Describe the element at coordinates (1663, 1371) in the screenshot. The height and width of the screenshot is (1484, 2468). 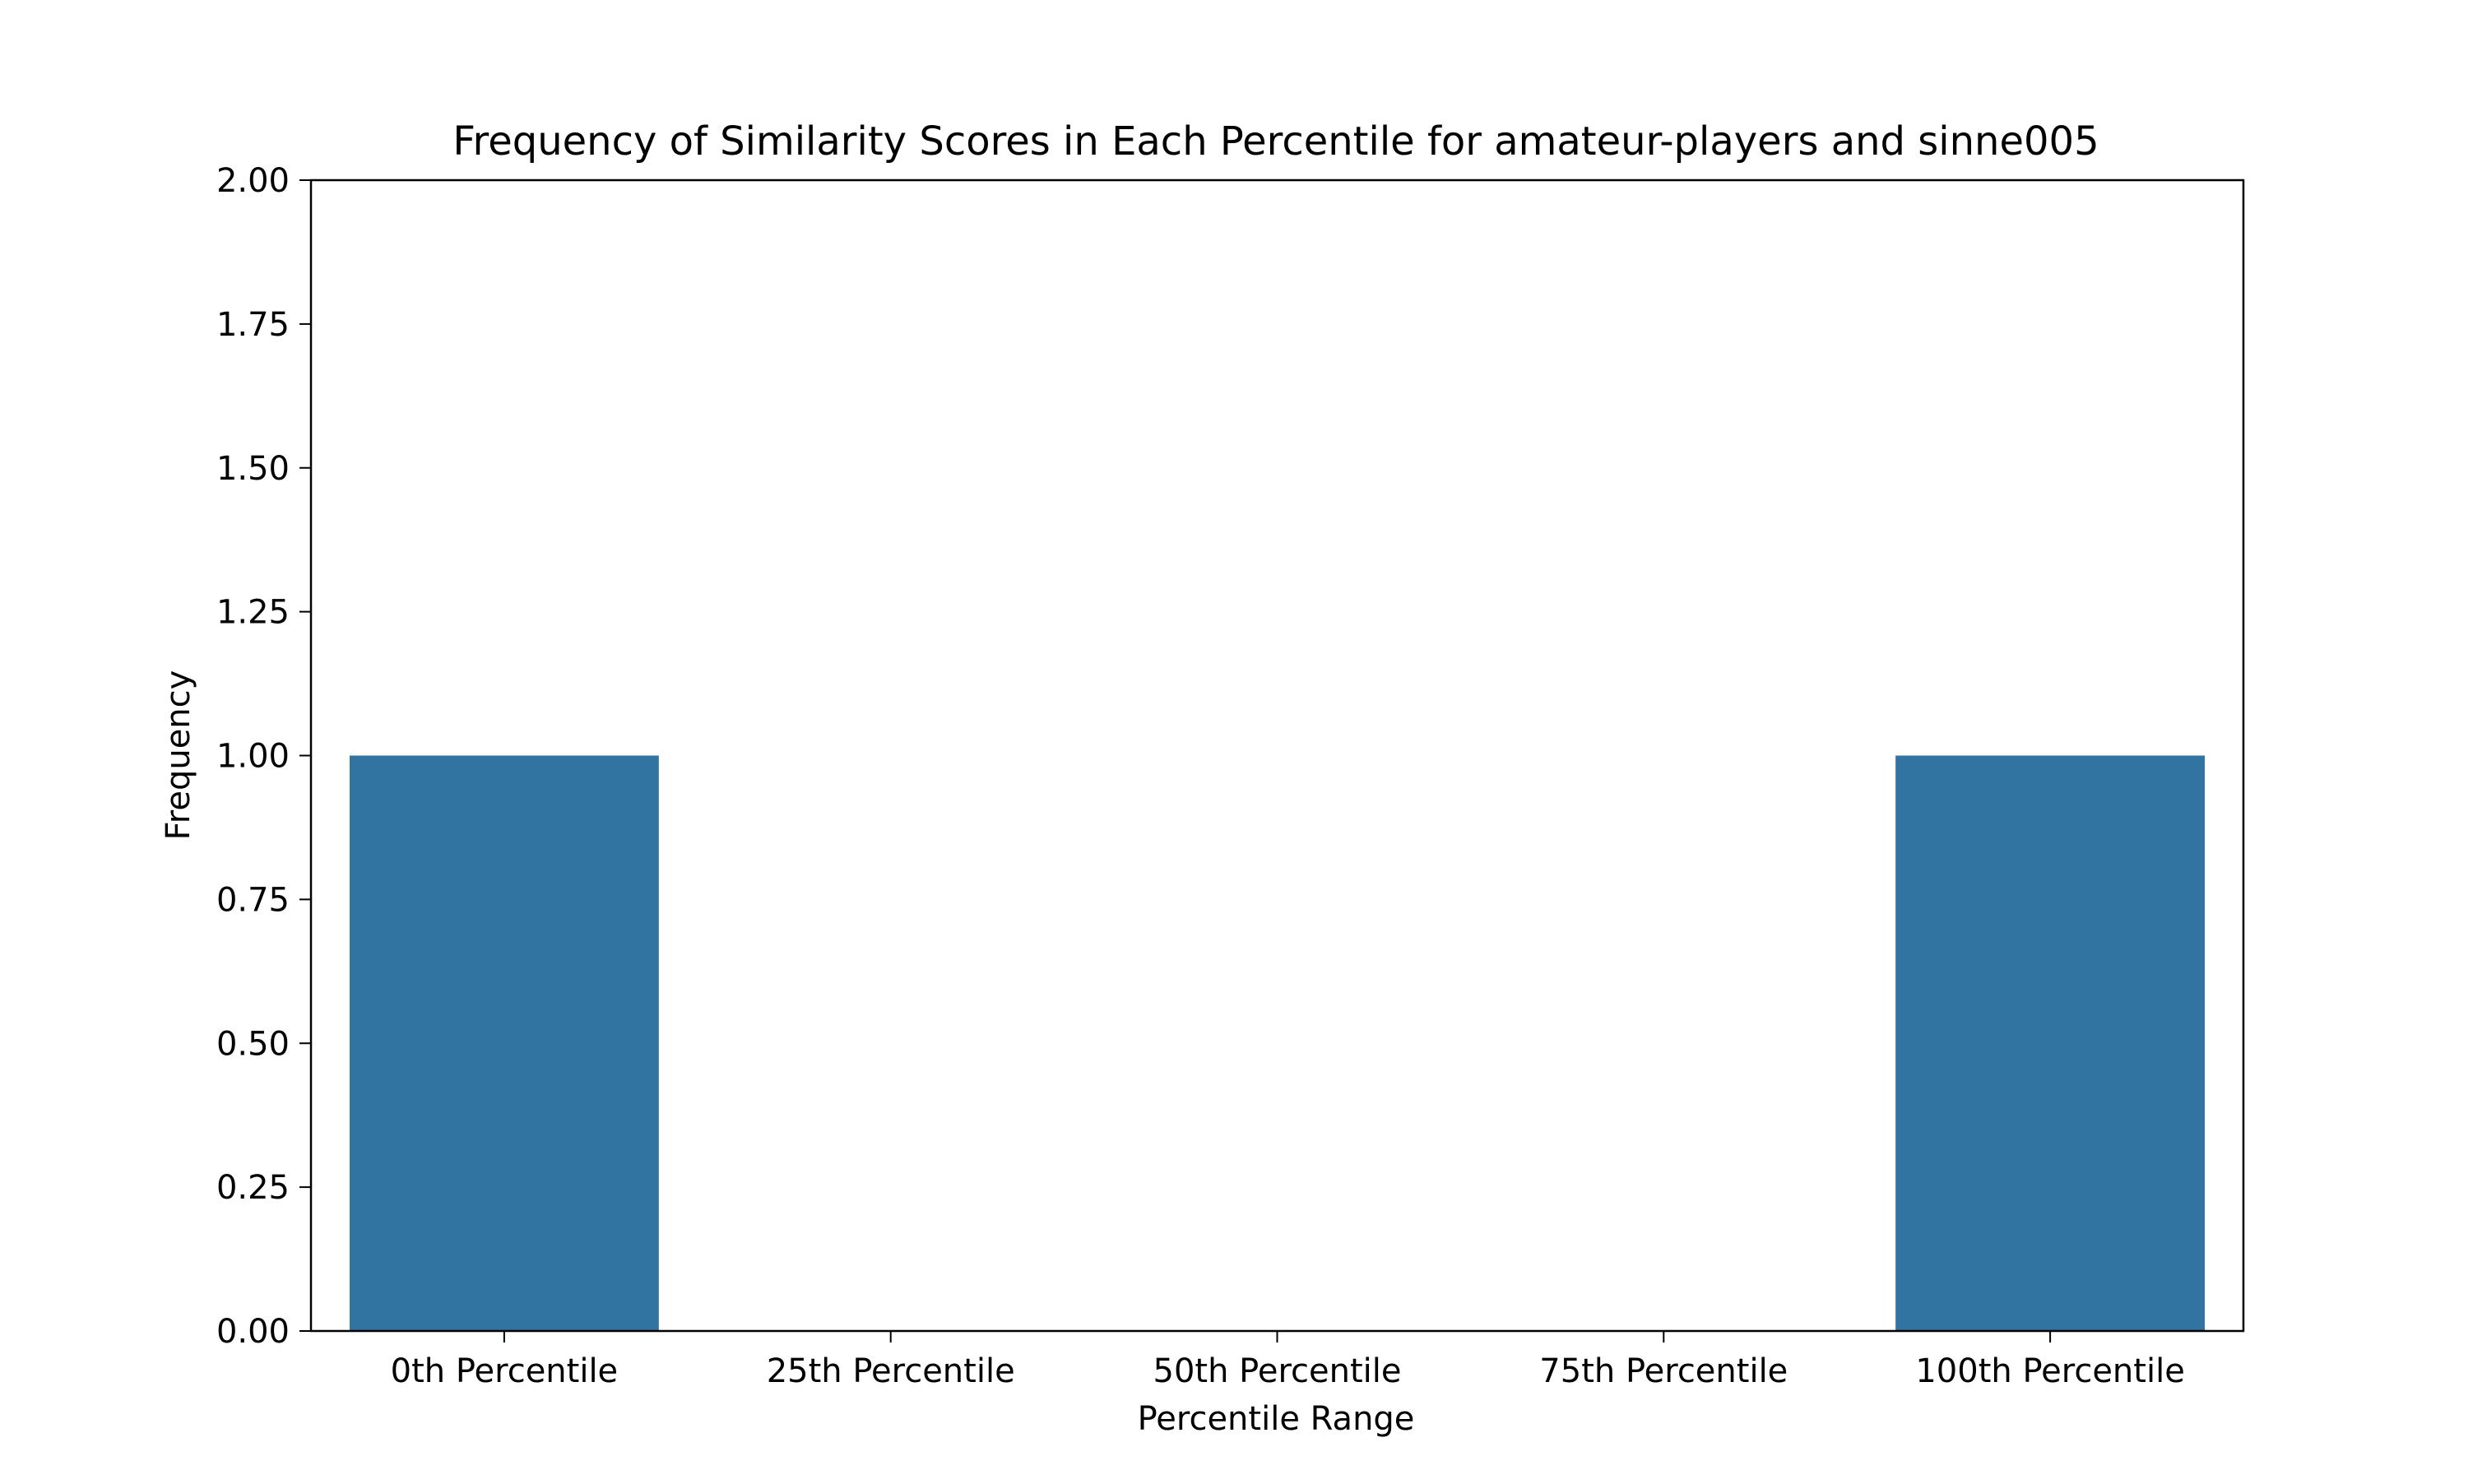
I see `x-tick-label: 75th Percentile` at that location.